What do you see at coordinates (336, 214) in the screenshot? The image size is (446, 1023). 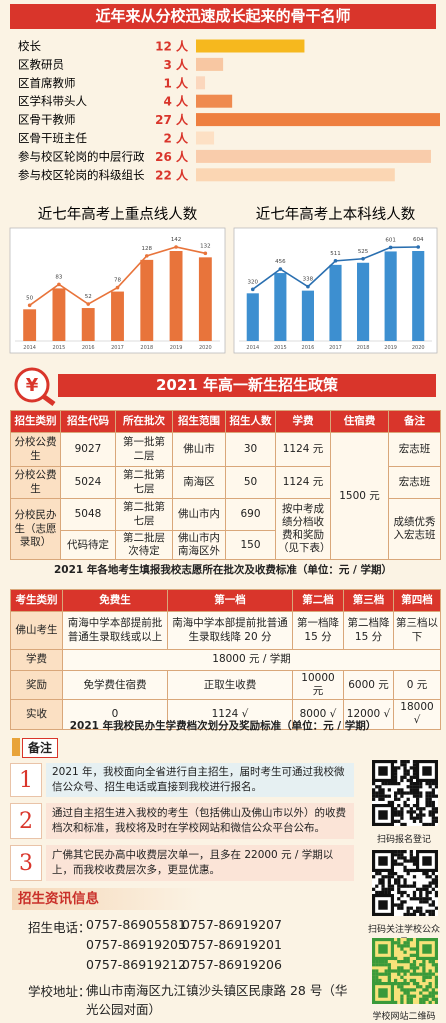 I see `chart-title: 近七年高考上本科线人数` at bounding box center [336, 214].